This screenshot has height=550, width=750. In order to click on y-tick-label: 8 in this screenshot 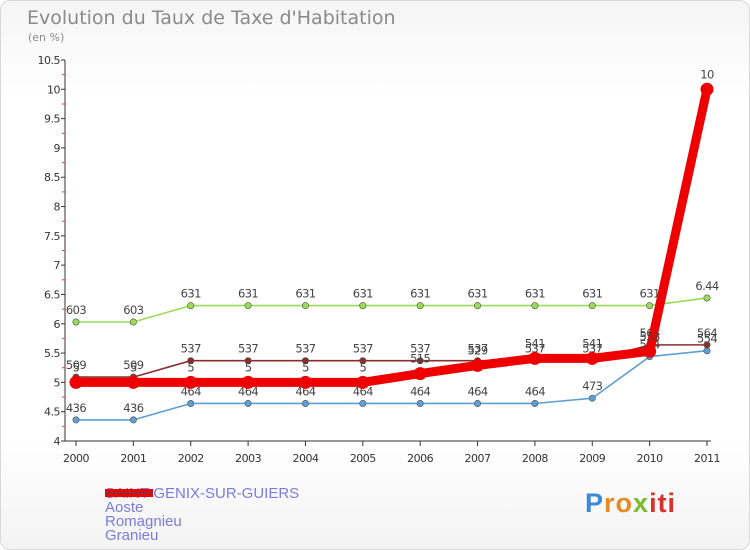, I will do `click(57, 207)`.